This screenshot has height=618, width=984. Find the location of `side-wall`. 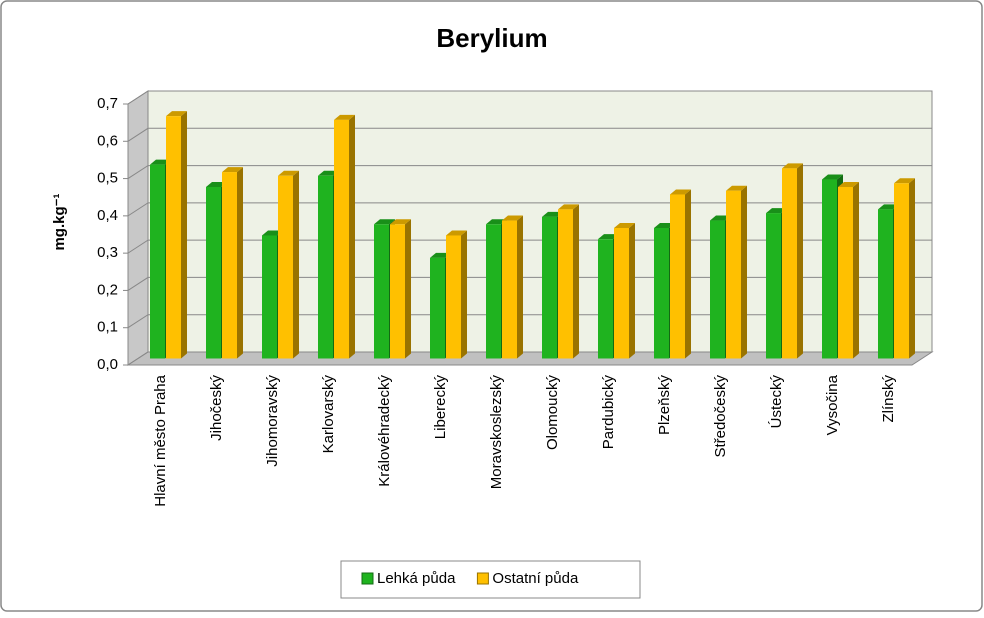

side-wall is located at coordinates (138, 228).